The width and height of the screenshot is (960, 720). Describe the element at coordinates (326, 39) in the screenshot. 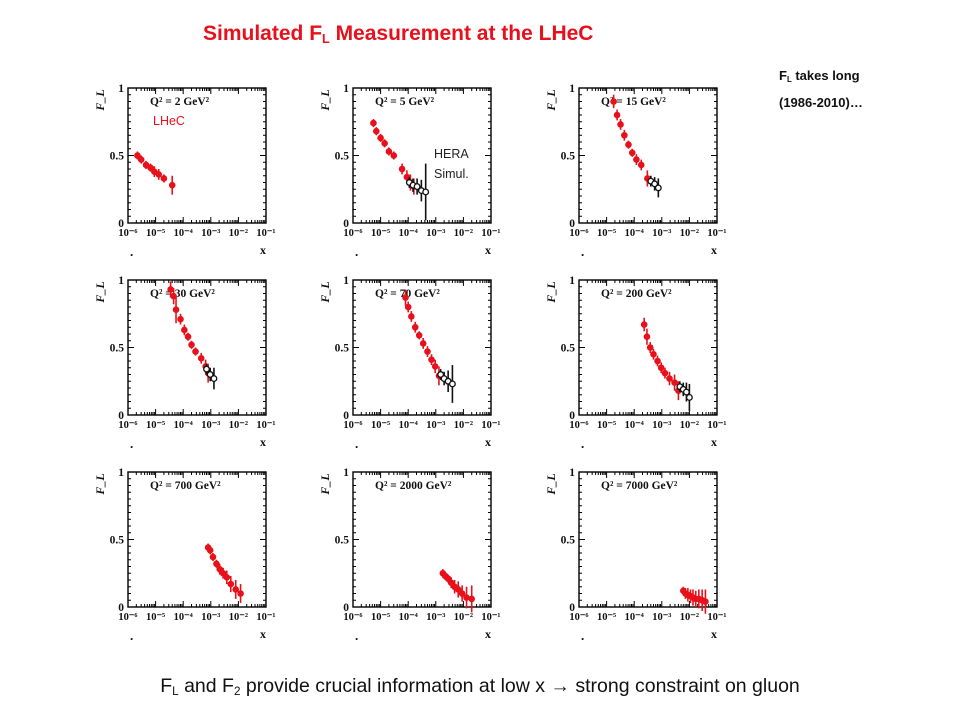

I see `title-subscript: L` at that location.